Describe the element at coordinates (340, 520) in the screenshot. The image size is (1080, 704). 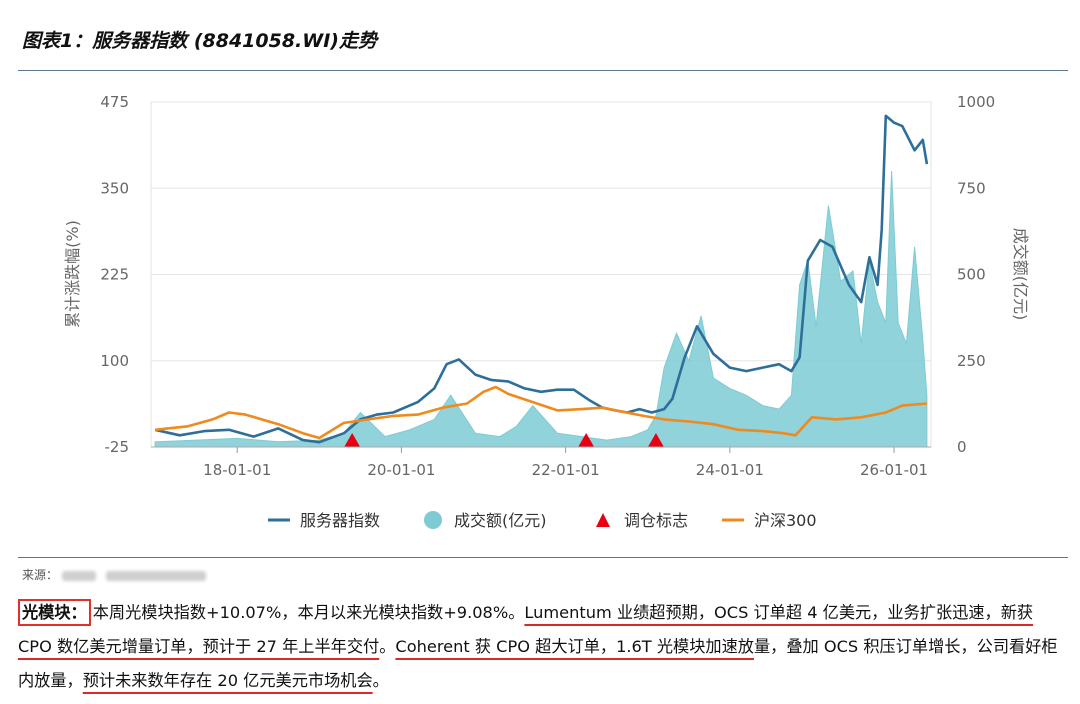
I see `legend-label-0: 服务器指数` at that location.